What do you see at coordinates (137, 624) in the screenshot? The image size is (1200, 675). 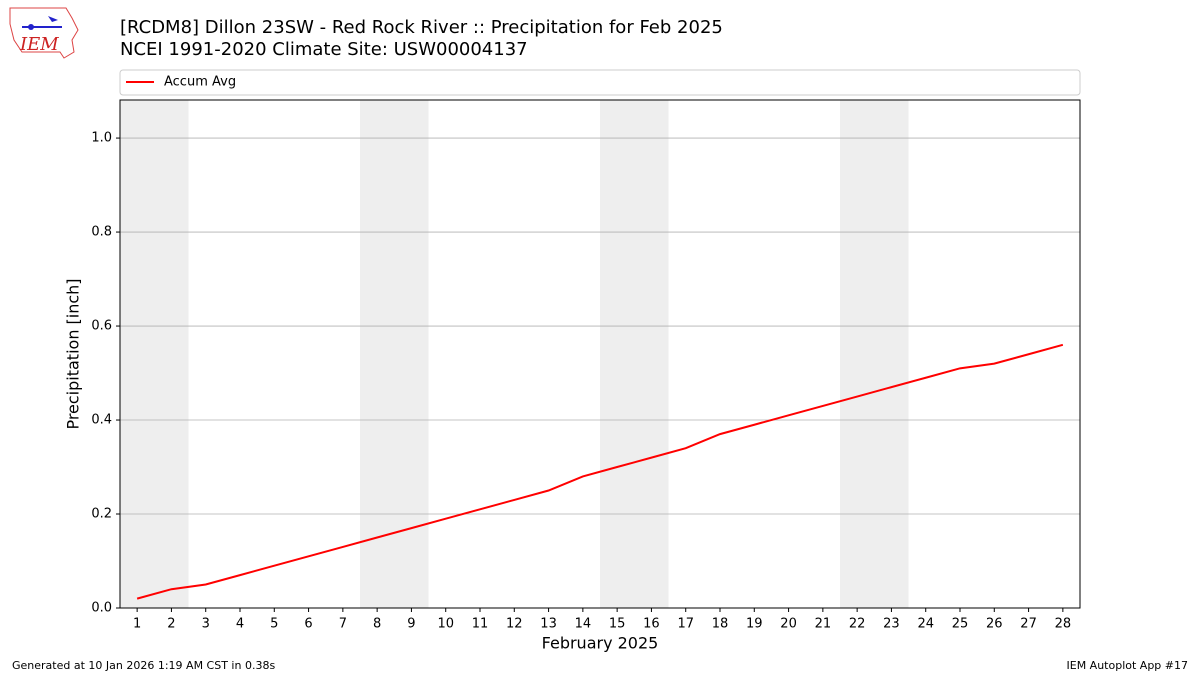 I see `x-tick-label: 1` at bounding box center [137, 624].